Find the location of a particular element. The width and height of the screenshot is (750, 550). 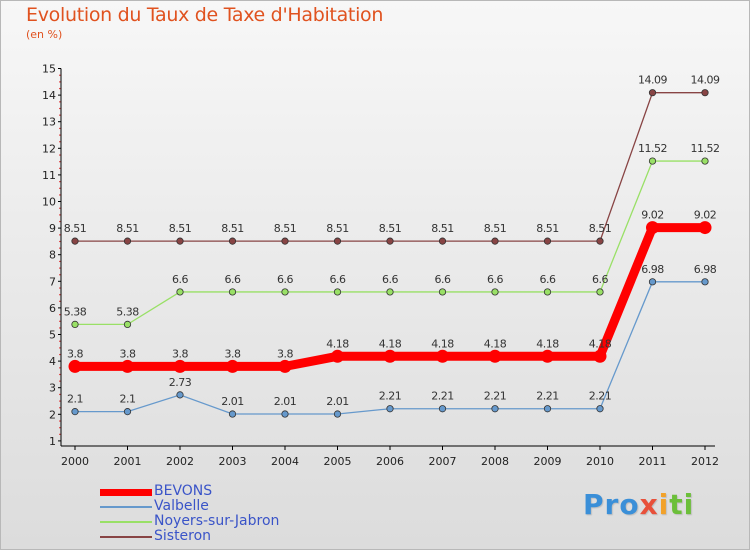

data-label: 2.01 is located at coordinates (337, 401).